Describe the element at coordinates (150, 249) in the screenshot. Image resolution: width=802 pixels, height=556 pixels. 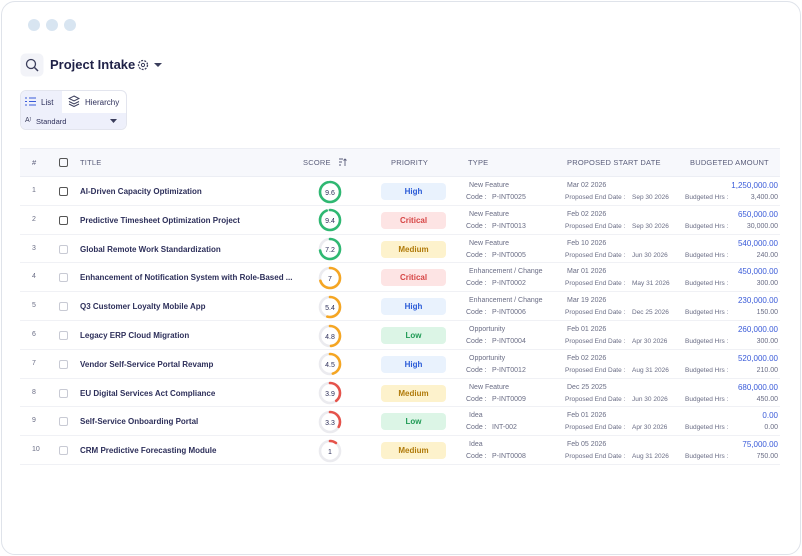
I see `project-title: Global Remote Work Standardization` at that location.